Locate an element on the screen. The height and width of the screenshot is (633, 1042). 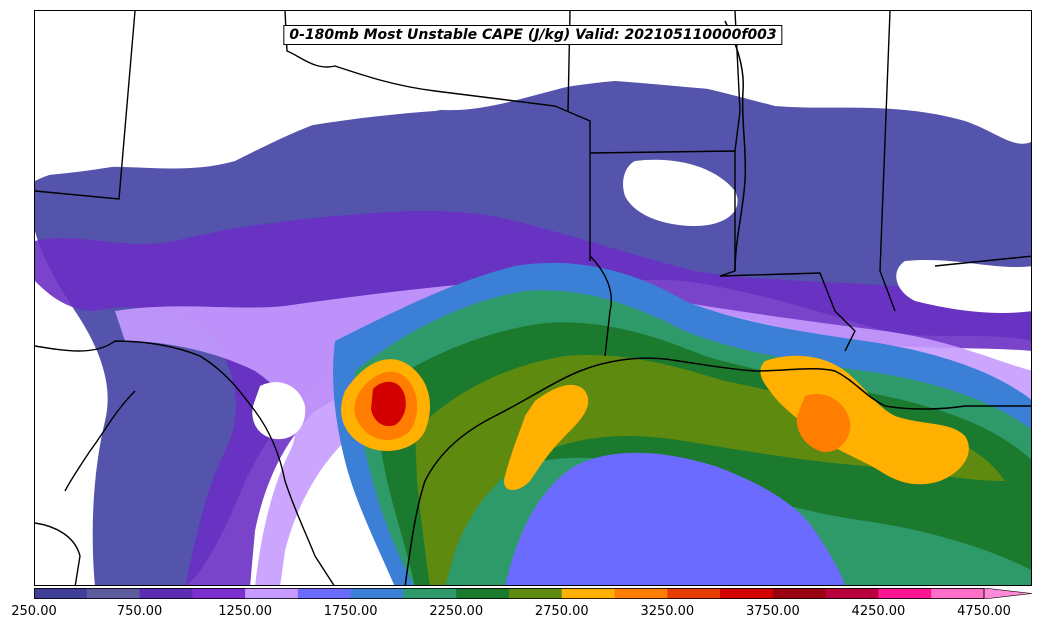
colorbar-tick-label: 2250.00 is located at coordinates (456, 611).